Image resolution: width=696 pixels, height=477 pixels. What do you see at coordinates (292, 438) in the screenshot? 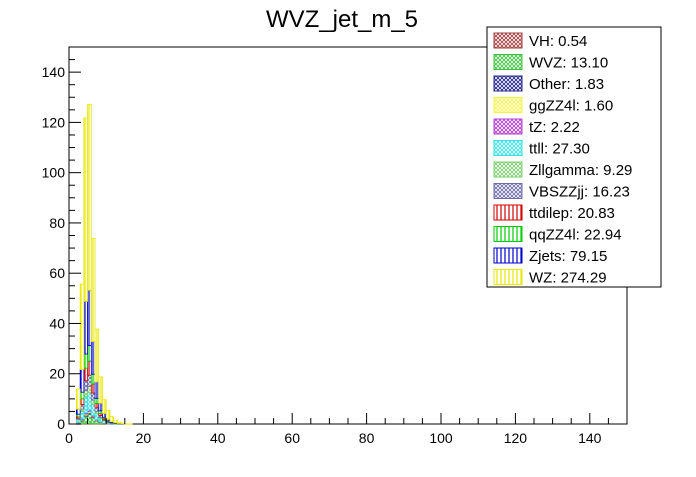
I see `x-tick-label: 60` at bounding box center [292, 438].